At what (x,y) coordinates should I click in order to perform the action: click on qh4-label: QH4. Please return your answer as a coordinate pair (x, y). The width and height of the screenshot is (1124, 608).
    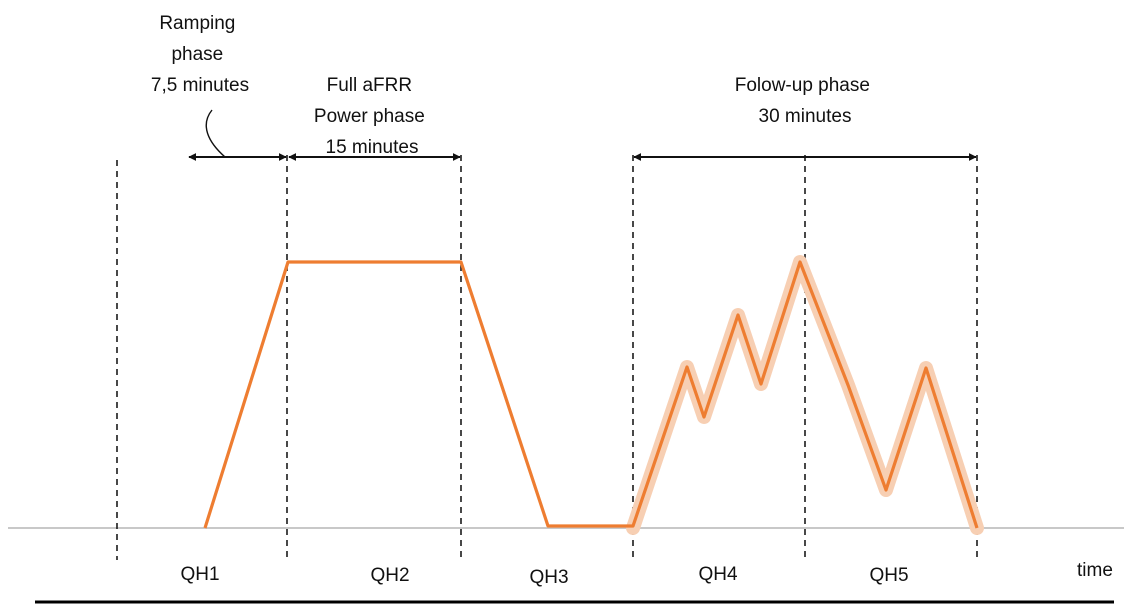
    Looking at the image, I should click on (718, 574).